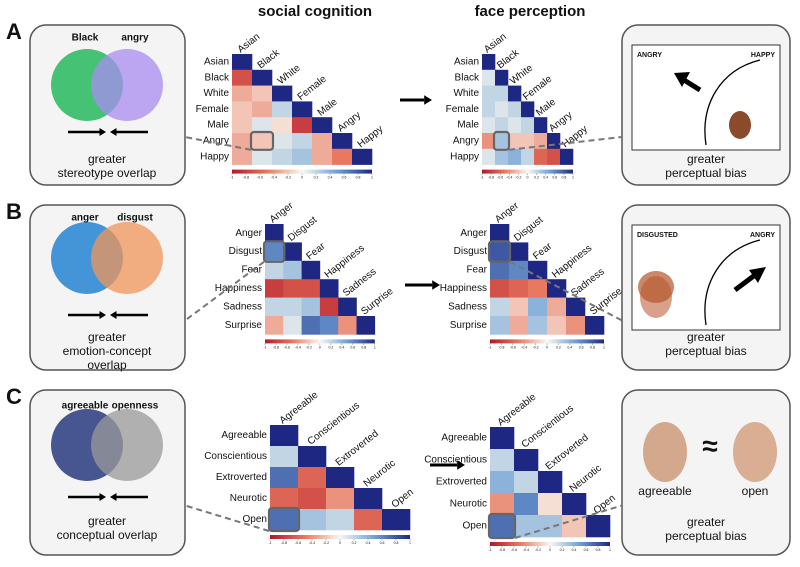 This screenshot has height=567, width=800. Describe the element at coordinates (732, 282) in the screenshot. I see `mouse-trajectory` at that location.